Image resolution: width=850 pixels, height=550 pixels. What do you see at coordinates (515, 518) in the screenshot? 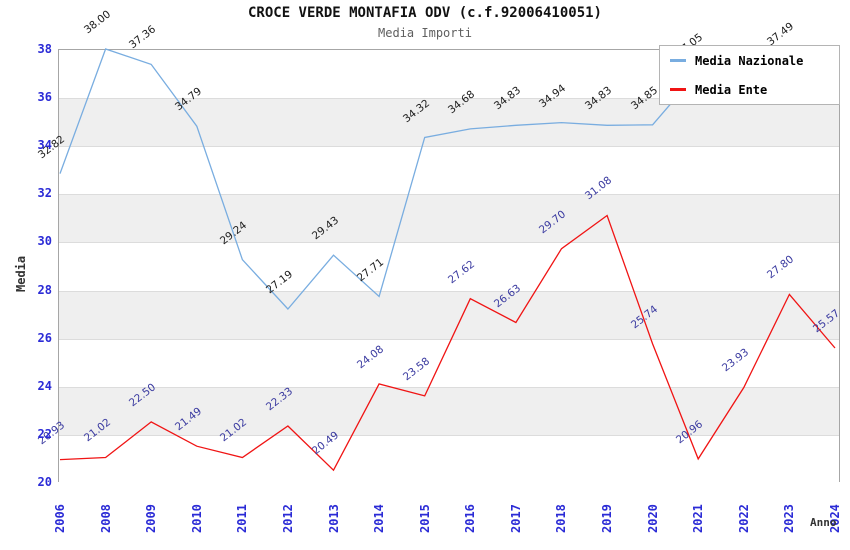
I see `x-tick-2017: 2017` at bounding box center [515, 518].